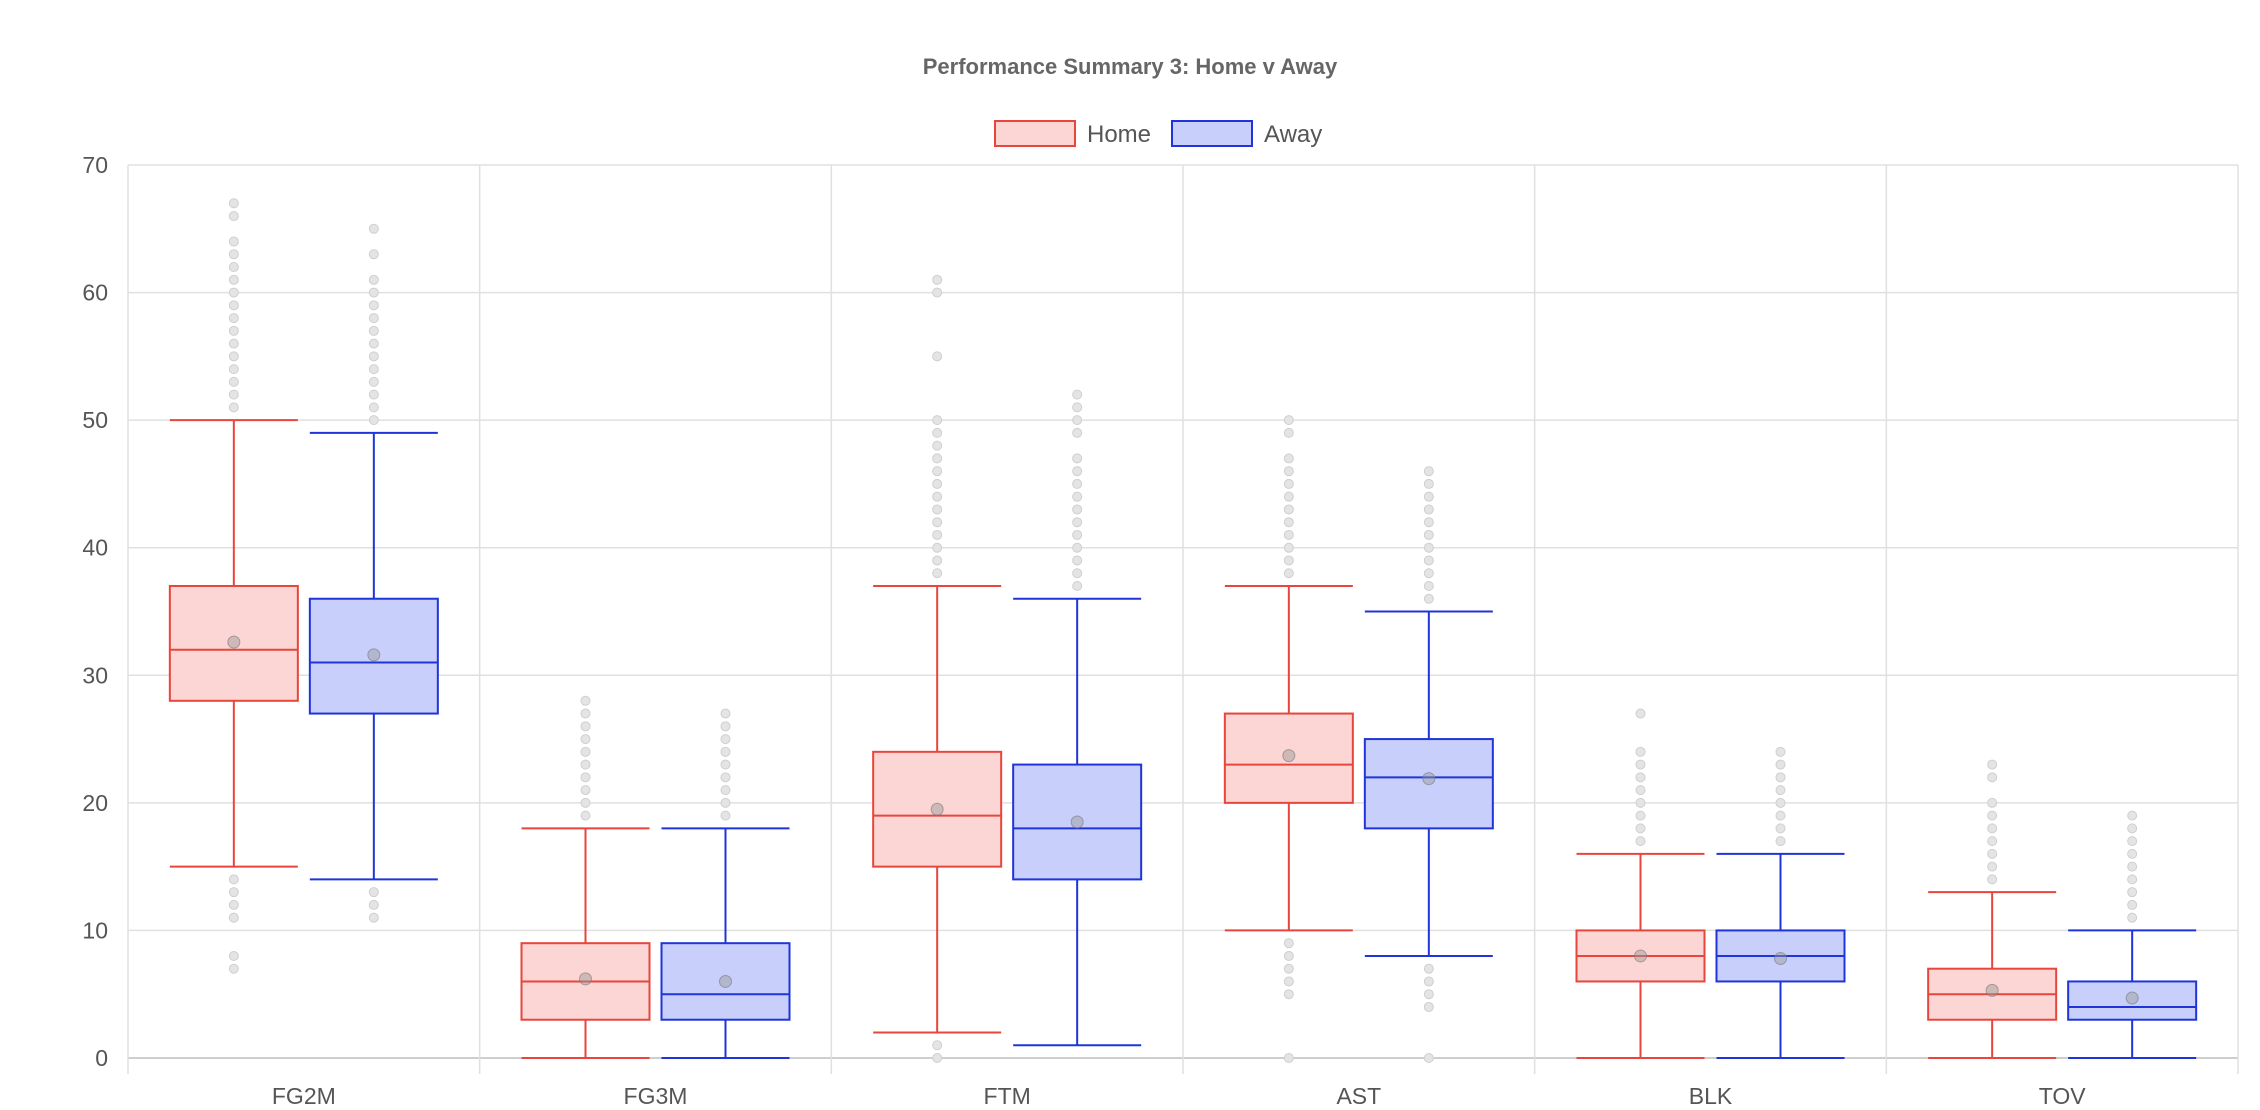 The image size is (2260, 1110). Describe the element at coordinates (1212, 133) in the screenshot. I see `legend-swatch` at that location.